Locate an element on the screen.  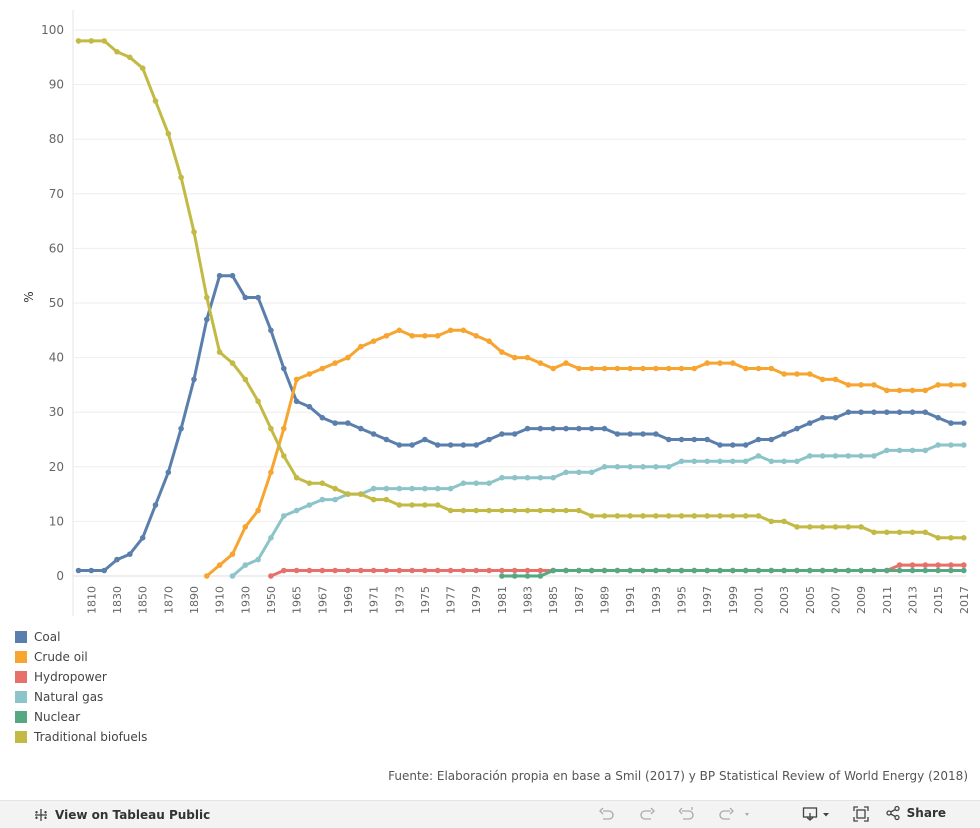
legend-item-crude-oil: Crude oil is located at coordinates (81, 657).